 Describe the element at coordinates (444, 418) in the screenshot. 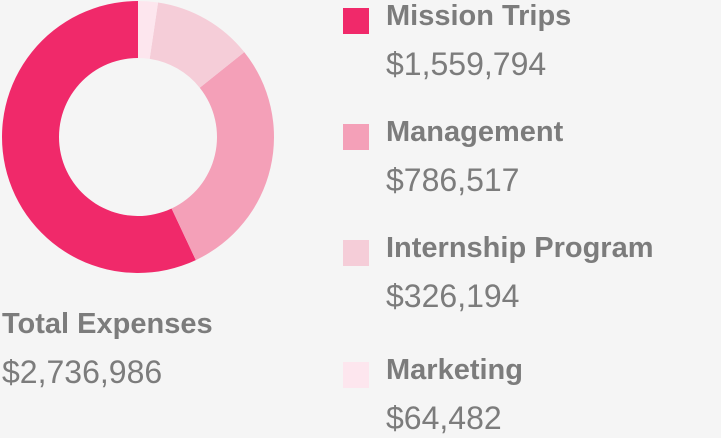

I see `legend-value: $64,482` at that location.